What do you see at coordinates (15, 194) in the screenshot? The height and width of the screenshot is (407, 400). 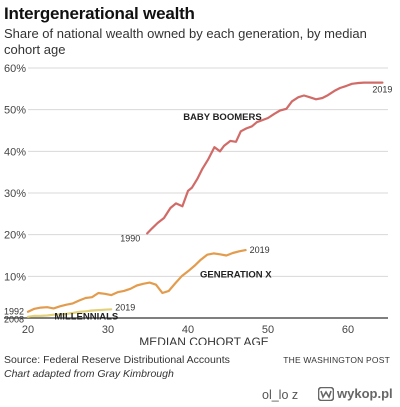 I see `y-tick-label: 30%` at bounding box center [15, 194].